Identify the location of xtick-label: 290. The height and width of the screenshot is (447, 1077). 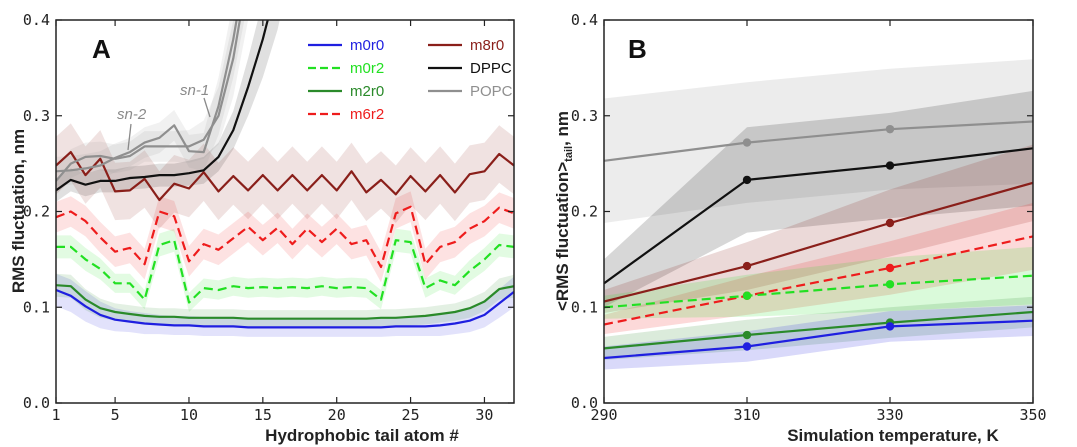
(603, 415).